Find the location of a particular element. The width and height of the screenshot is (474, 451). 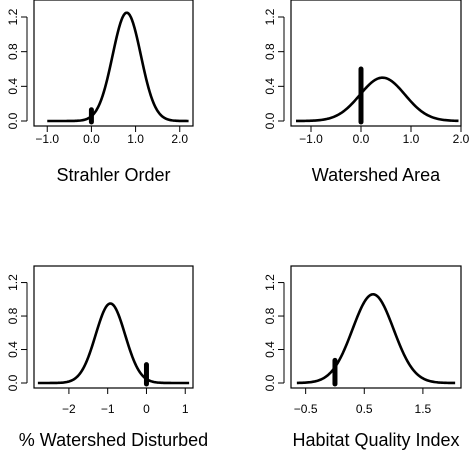

x-axis-title: Habitat Quality Index is located at coordinates (375, 440).